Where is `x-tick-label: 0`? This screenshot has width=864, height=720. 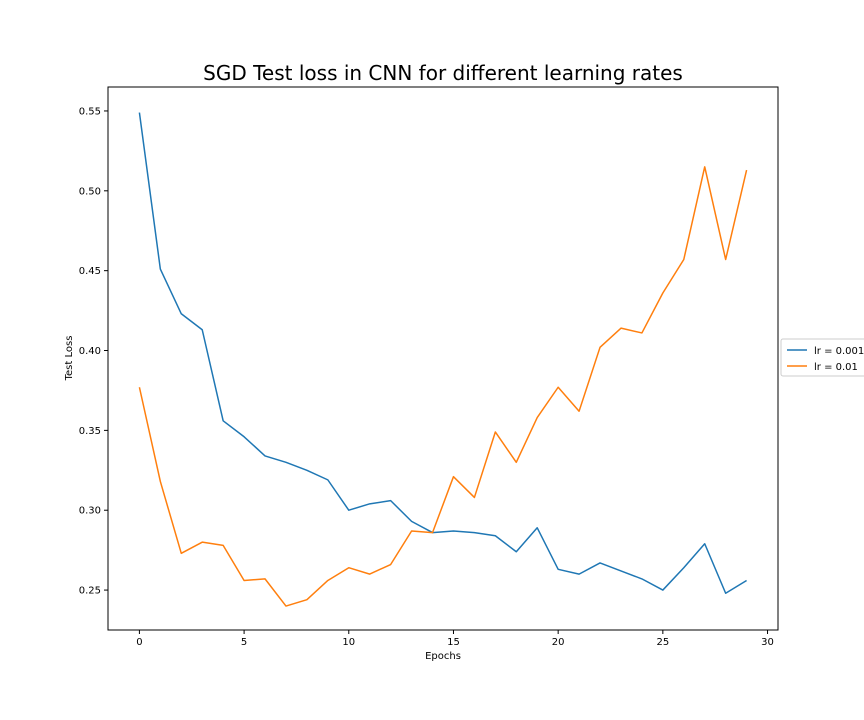
x-tick-label: 0 is located at coordinates (139, 642).